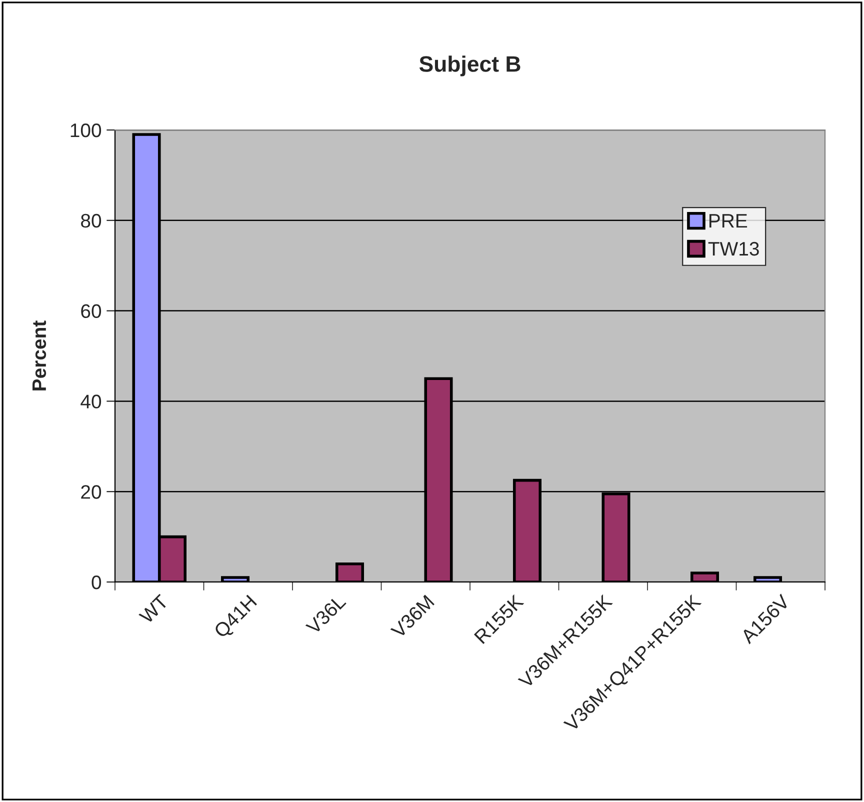 The height and width of the screenshot is (802, 864). Describe the element at coordinates (91, 492) in the screenshot. I see `y-tick-label: 20` at that location.